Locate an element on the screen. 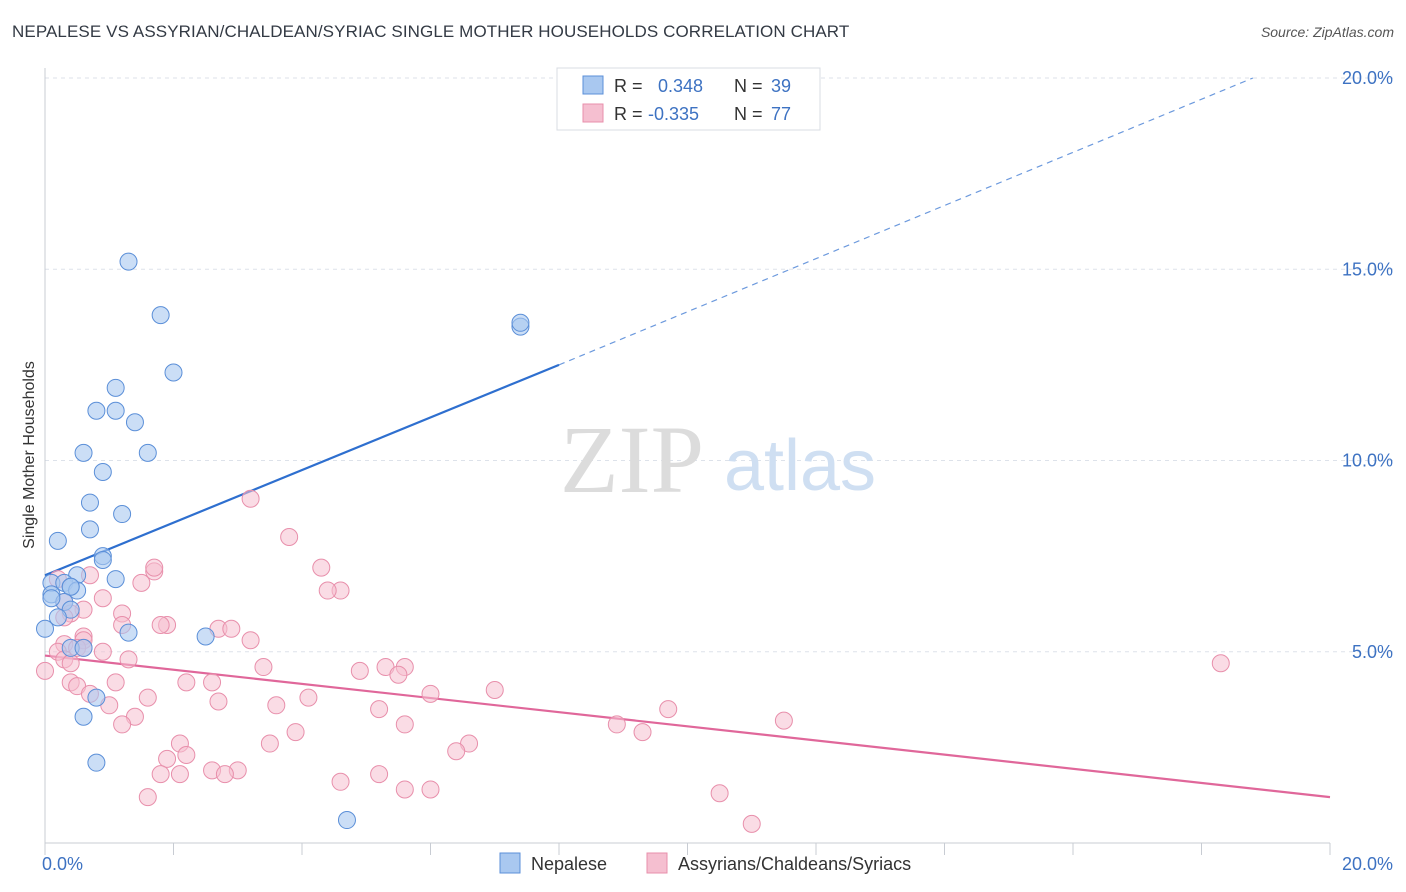  watermark: ZIP atlas is located at coordinates (718, 459).